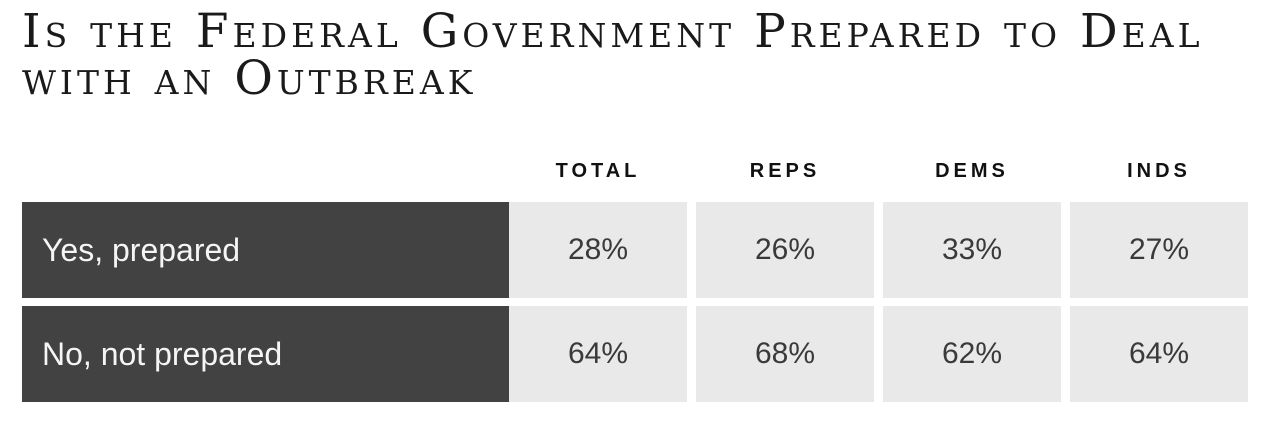  I want to click on table-header-row: TOTAL REPS DEMS INDS, so click(635, 176).